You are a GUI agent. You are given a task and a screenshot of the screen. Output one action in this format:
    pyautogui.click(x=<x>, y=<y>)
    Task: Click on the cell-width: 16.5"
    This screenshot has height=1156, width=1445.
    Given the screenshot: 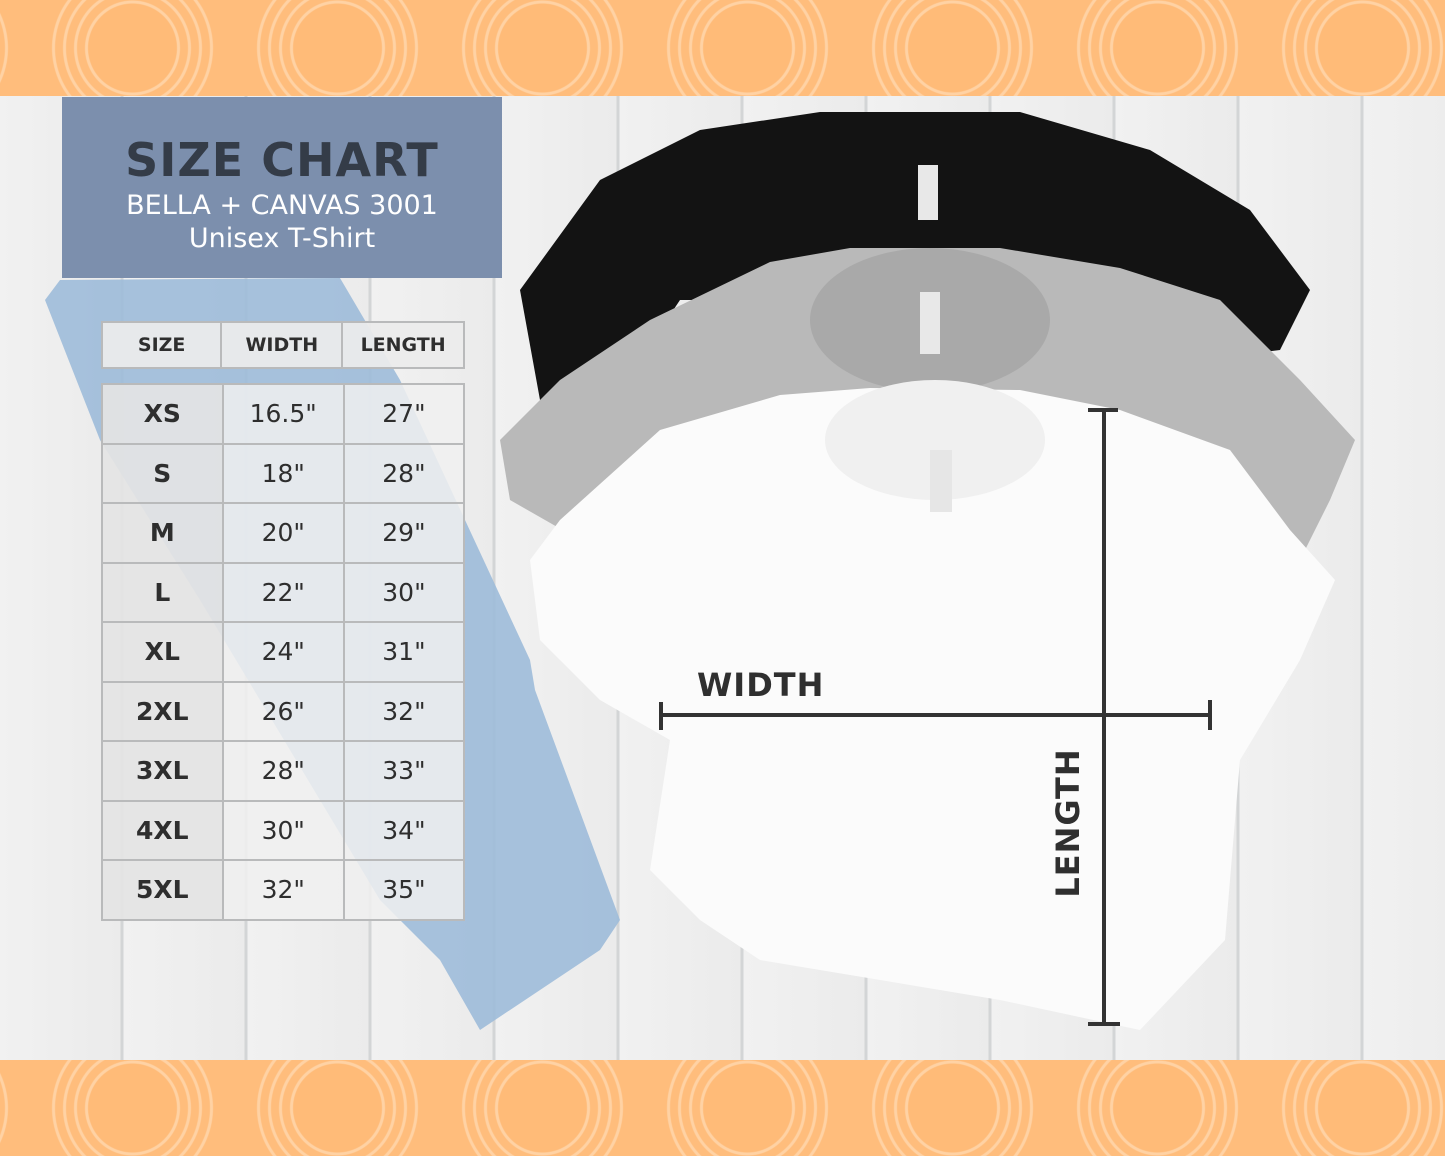 What is the action you would take?
    pyautogui.click(x=283, y=414)
    